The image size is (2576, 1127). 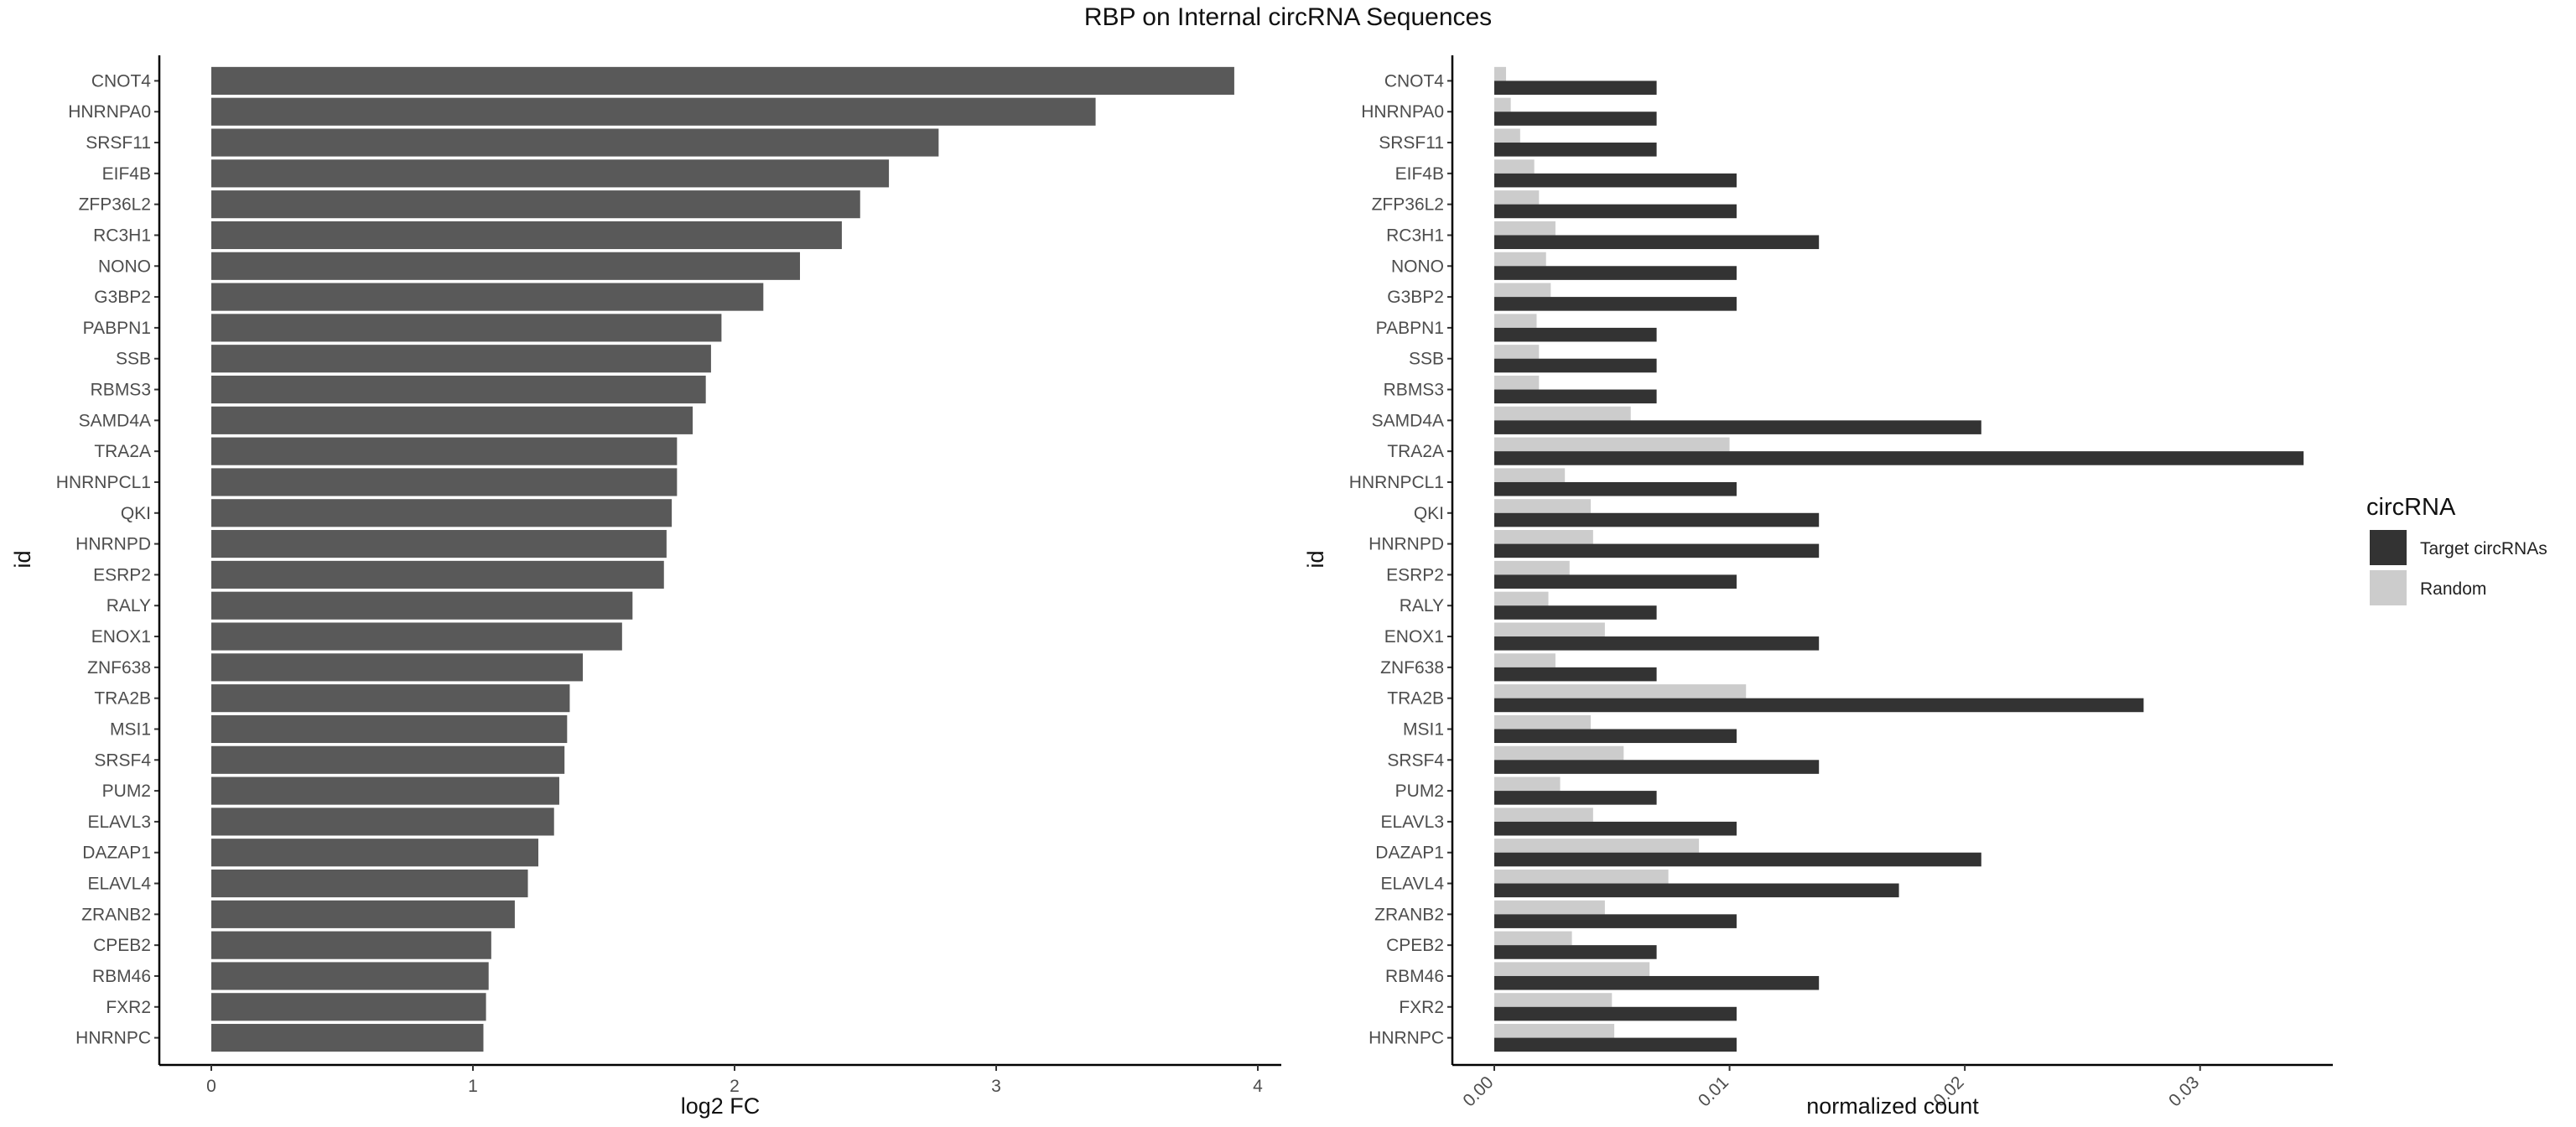 What do you see at coordinates (2184, 1091) in the screenshot?
I see `x-tick-label: 0.03` at bounding box center [2184, 1091].